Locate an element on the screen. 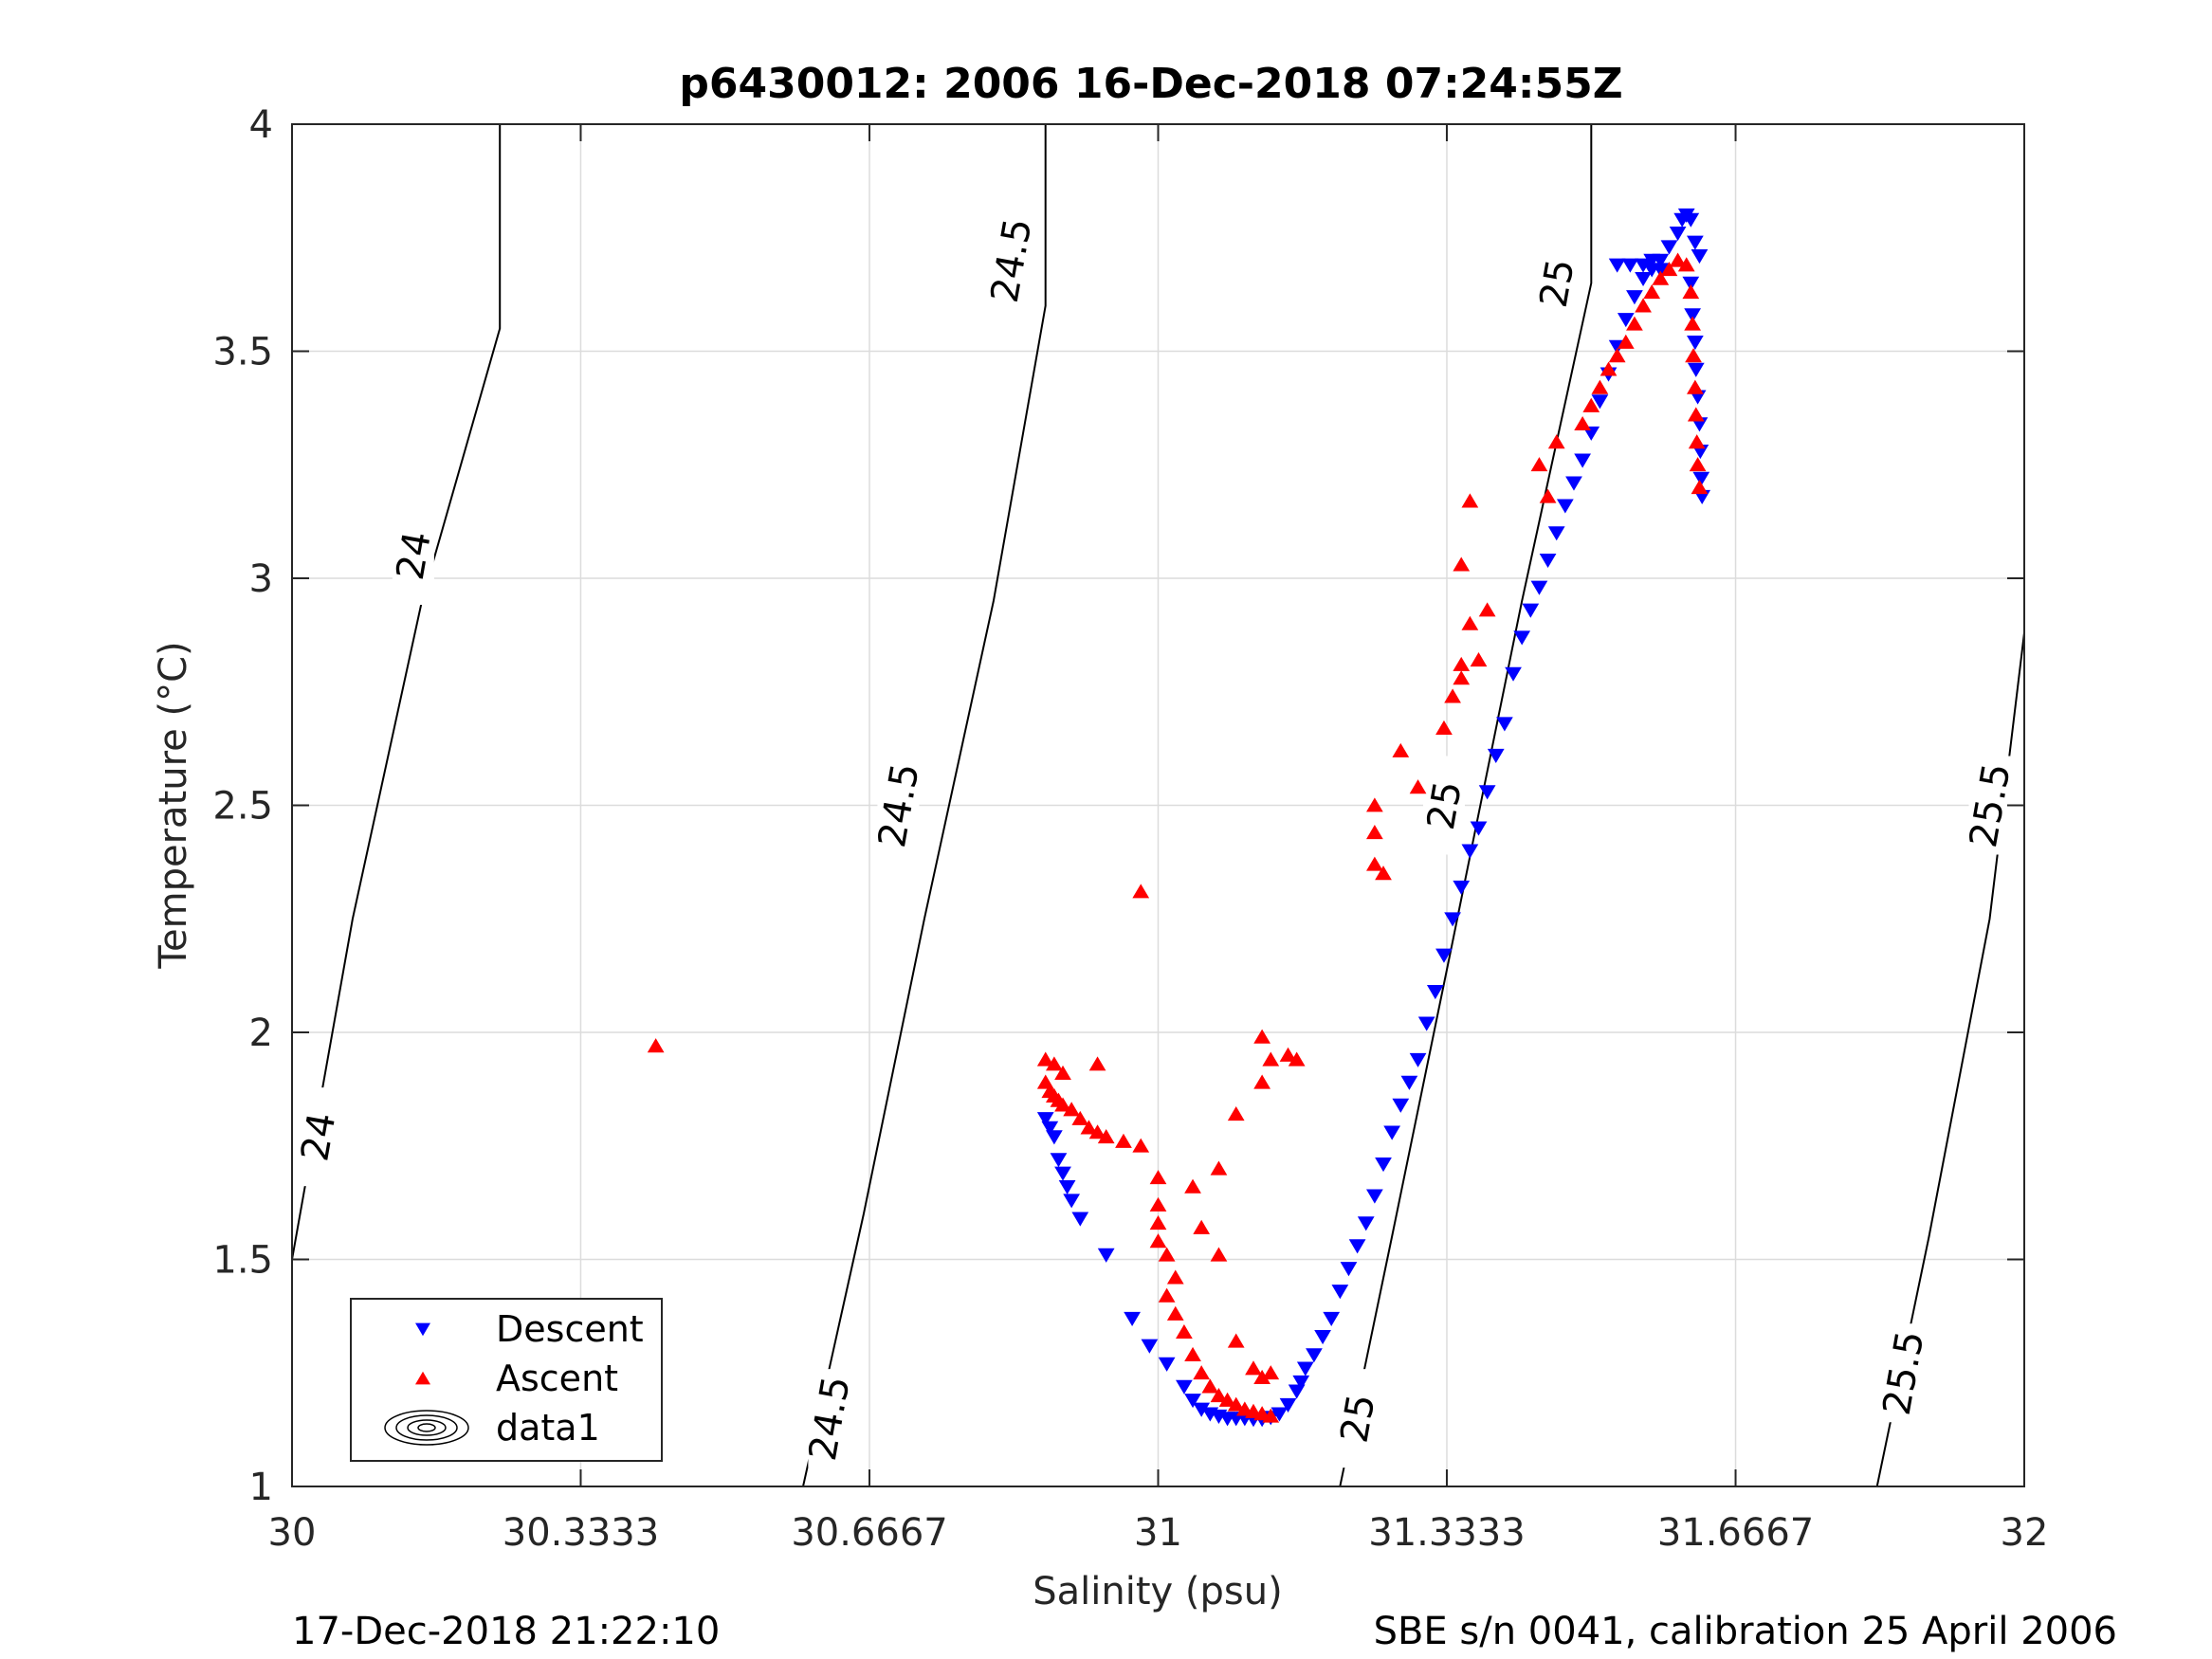 The width and height of the screenshot is (2212, 1659). legend: Descent Ascent data1 is located at coordinates (506, 1380).